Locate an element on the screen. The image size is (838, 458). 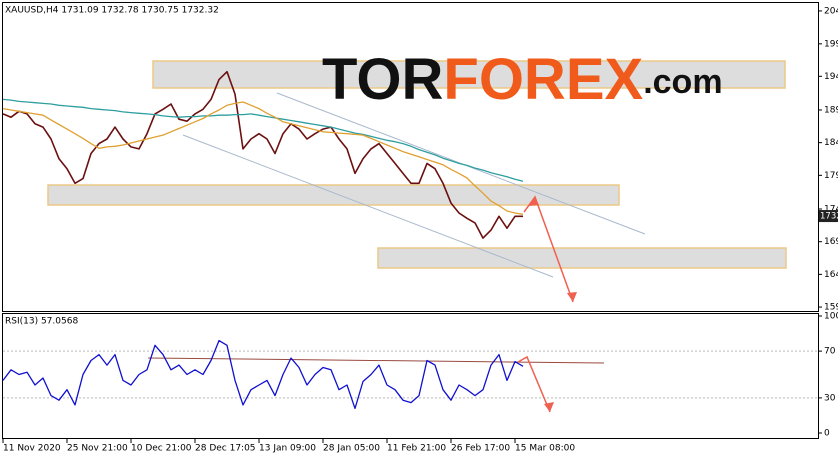
y-tick-label: 0 is located at coordinates (827, 434).